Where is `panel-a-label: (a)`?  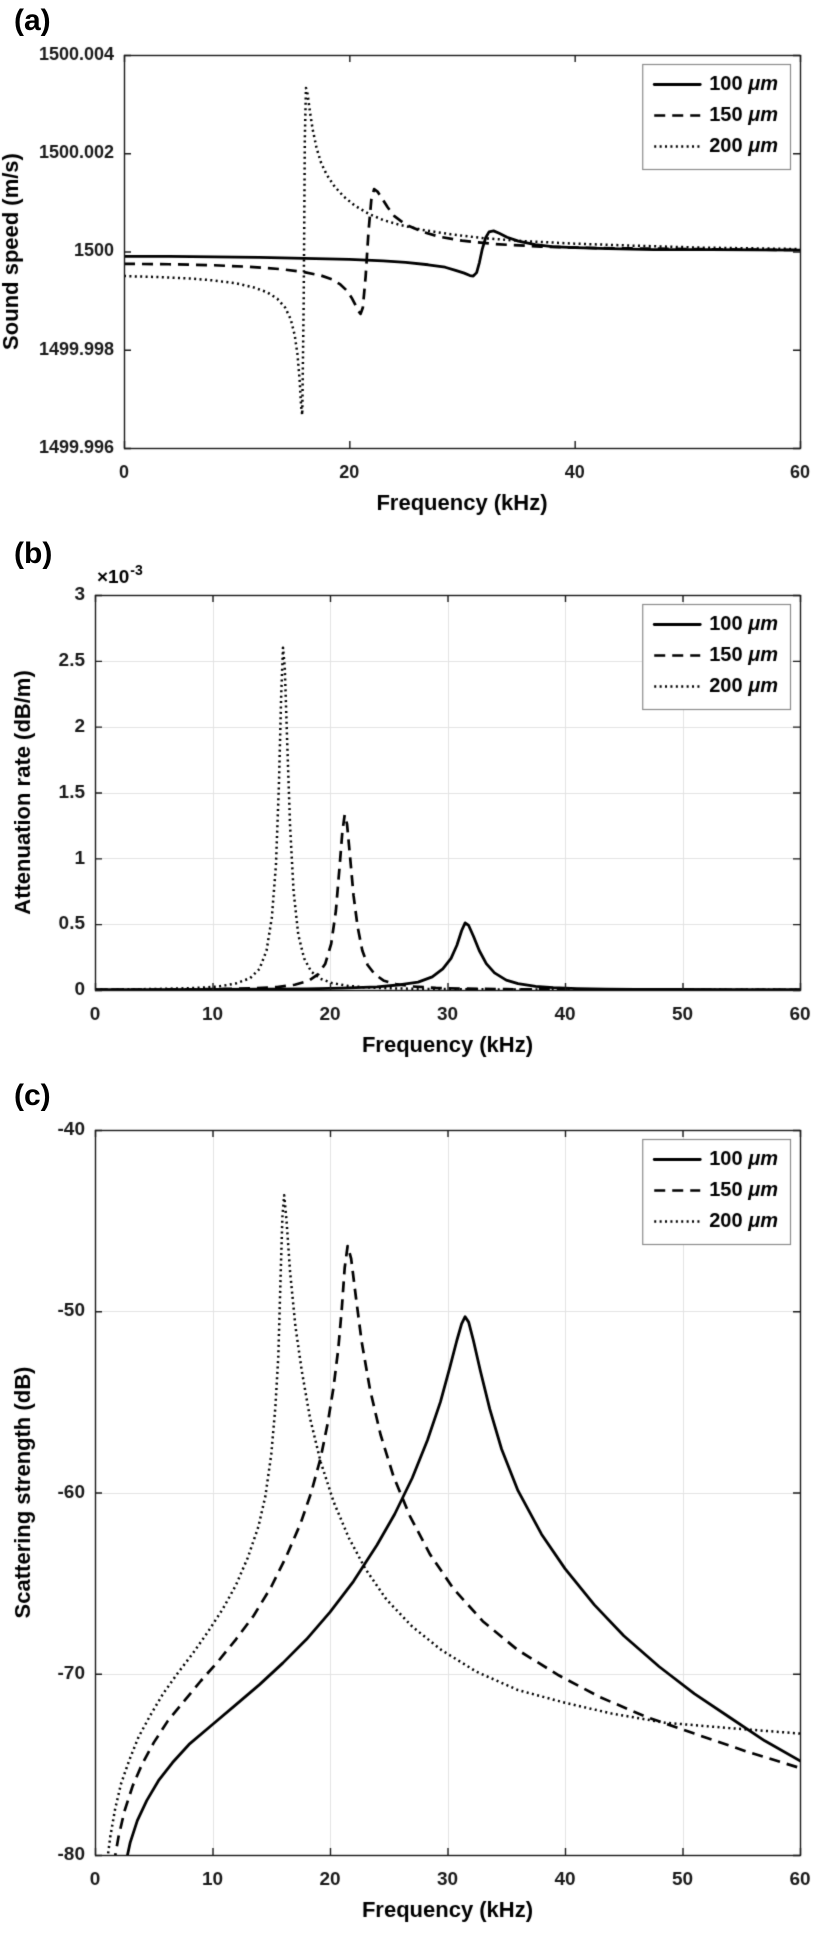
panel-a-label: (a) is located at coordinates (32, 20).